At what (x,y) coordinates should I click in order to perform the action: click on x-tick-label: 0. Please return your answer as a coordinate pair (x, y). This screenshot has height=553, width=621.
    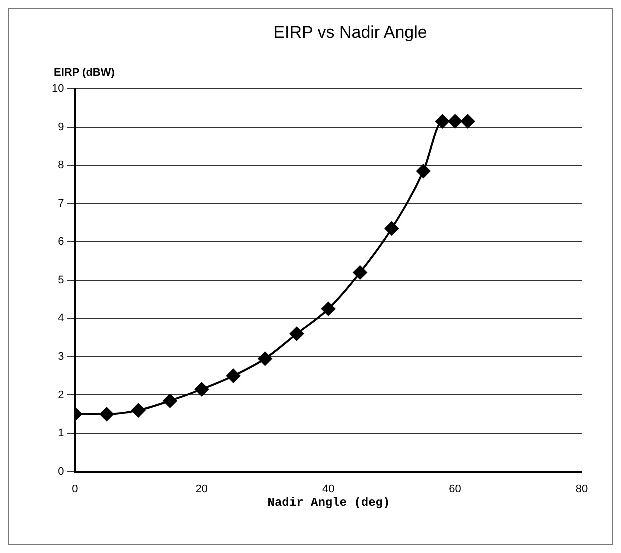
    Looking at the image, I should click on (75, 489).